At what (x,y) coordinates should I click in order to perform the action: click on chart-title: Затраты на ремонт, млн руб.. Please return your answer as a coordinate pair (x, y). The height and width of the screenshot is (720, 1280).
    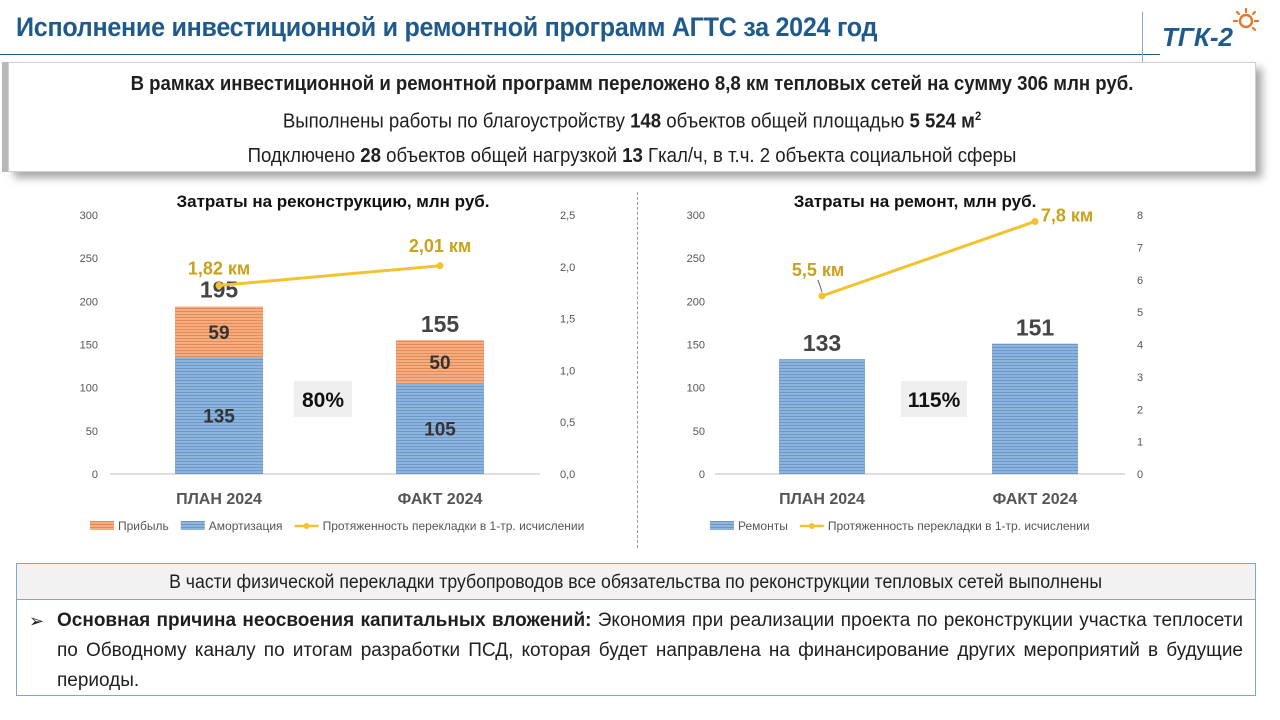
    Looking at the image, I should click on (915, 201).